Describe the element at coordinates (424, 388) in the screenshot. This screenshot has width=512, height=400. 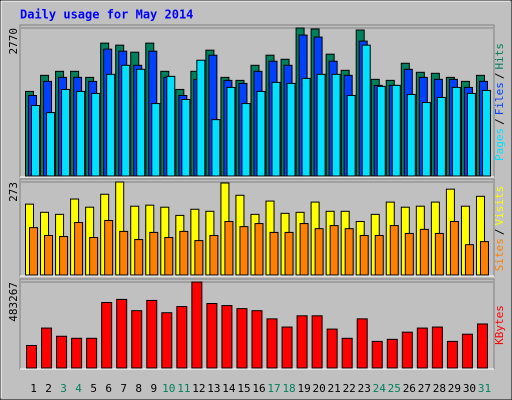
I see `x-tick-label: 27` at that location.